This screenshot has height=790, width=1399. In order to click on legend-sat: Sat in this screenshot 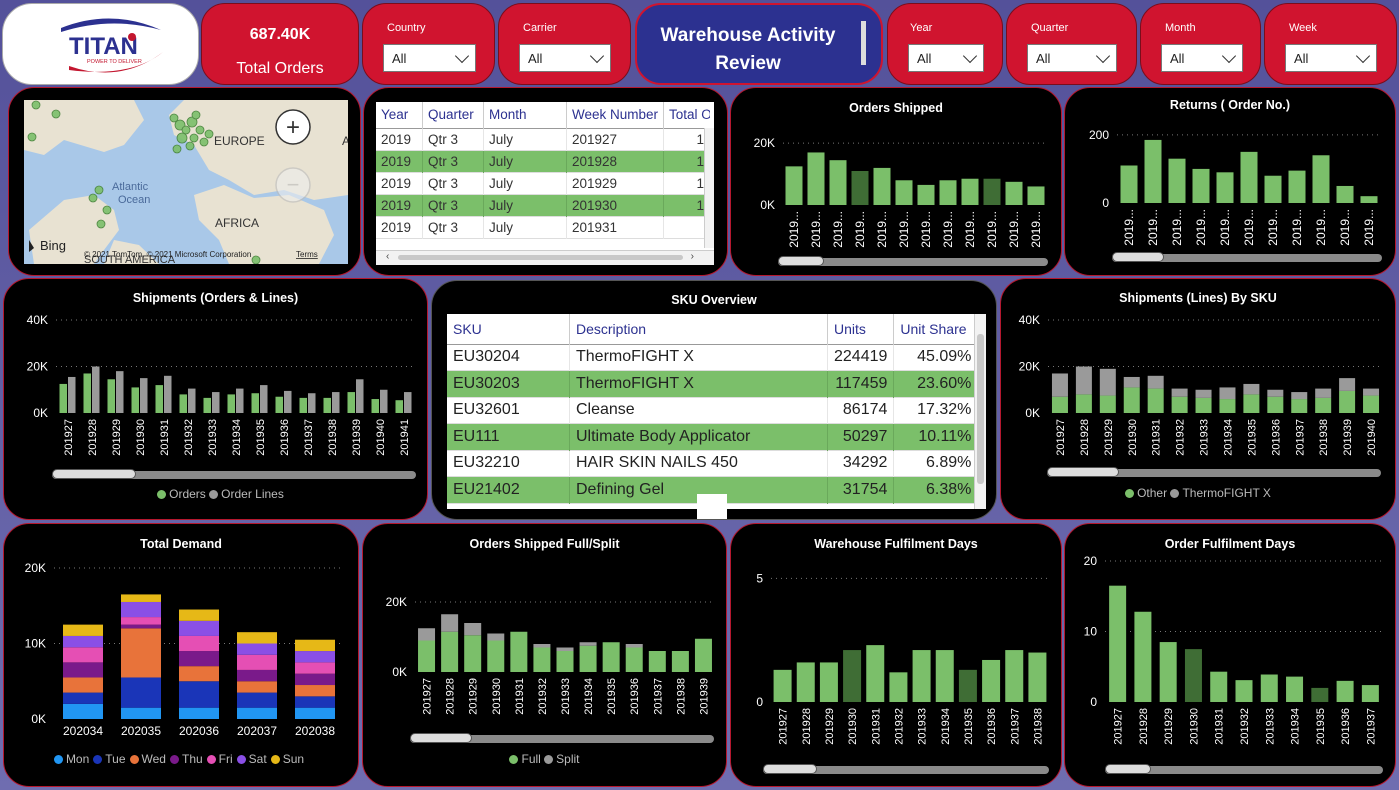, I will do `click(251, 759)`.